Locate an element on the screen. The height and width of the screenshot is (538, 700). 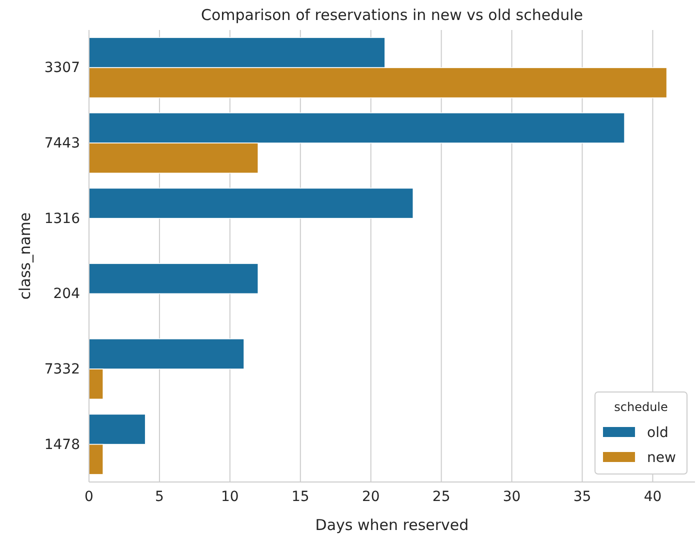
x-tick-label: 35 is located at coordinates (582, 496).